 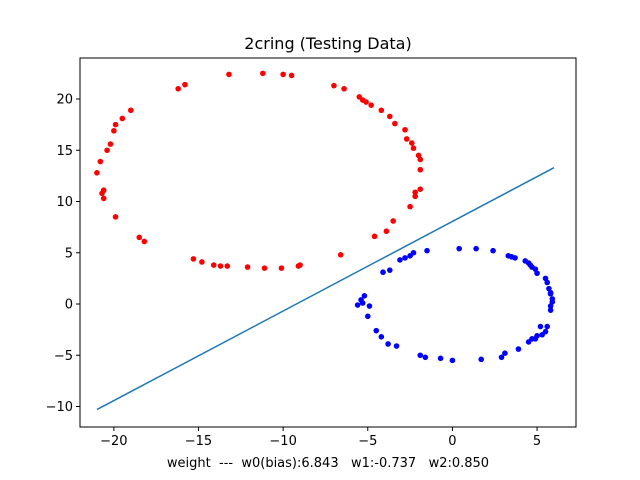 I want to click on x-tick-label: −5, so click(x=367, y=441).